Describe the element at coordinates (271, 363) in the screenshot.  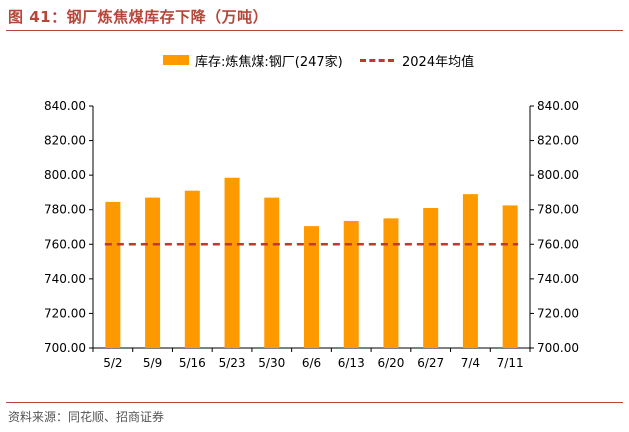
I see `x-tick-label: 5/30` at that location.